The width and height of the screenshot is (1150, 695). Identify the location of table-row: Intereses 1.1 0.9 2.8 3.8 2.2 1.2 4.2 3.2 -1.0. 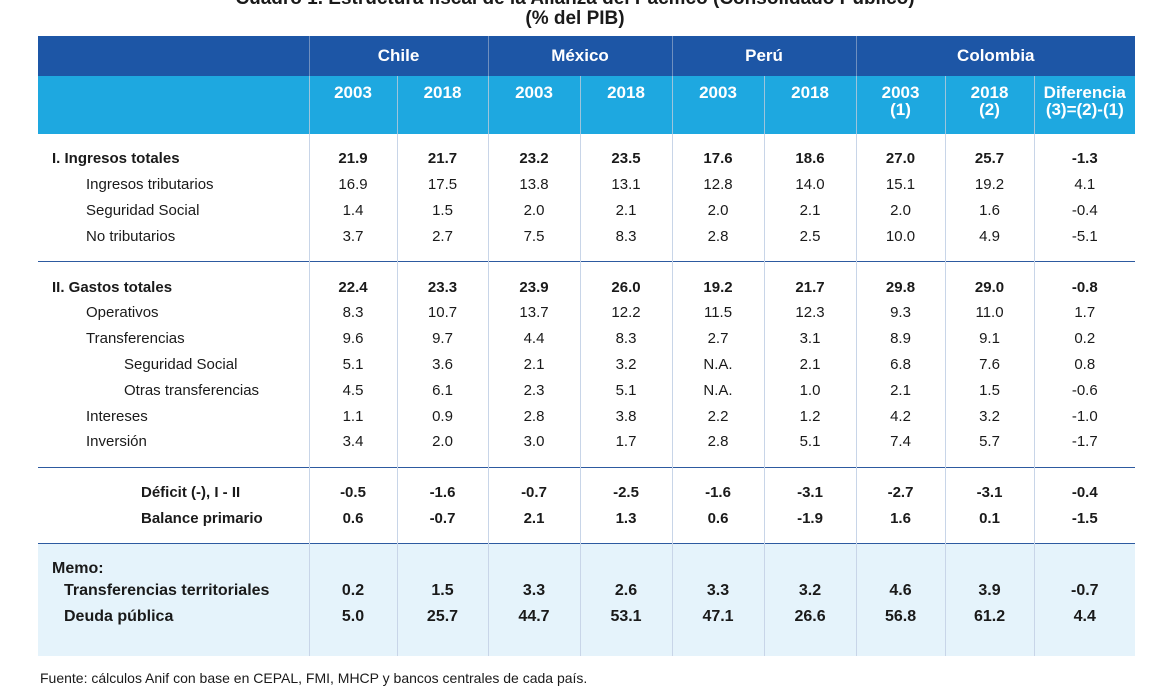
(587, 416).